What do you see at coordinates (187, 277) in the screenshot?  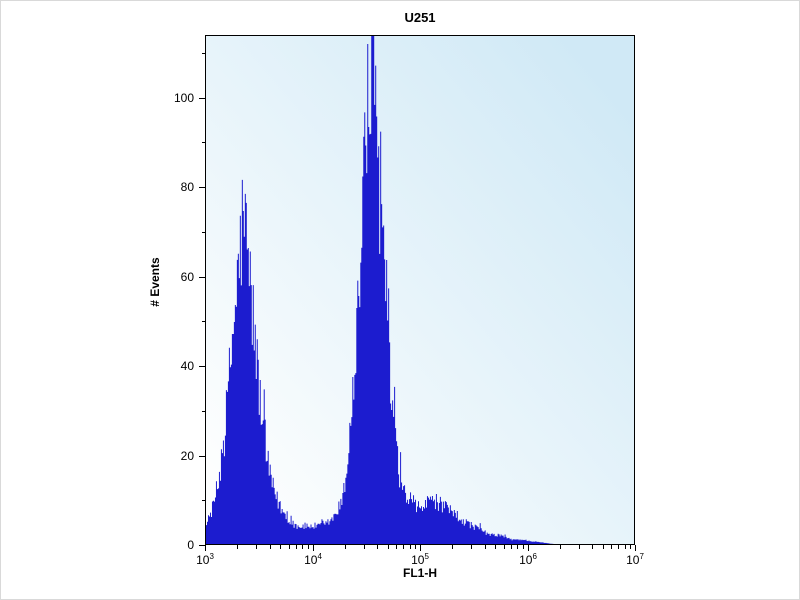 I see `y-tick-label: 60` at bounding box center [187, 277].